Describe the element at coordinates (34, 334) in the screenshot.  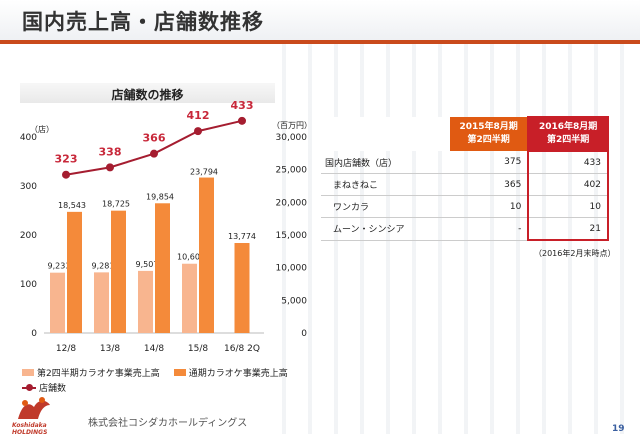
I see `left-tick-label: 0` at that location.